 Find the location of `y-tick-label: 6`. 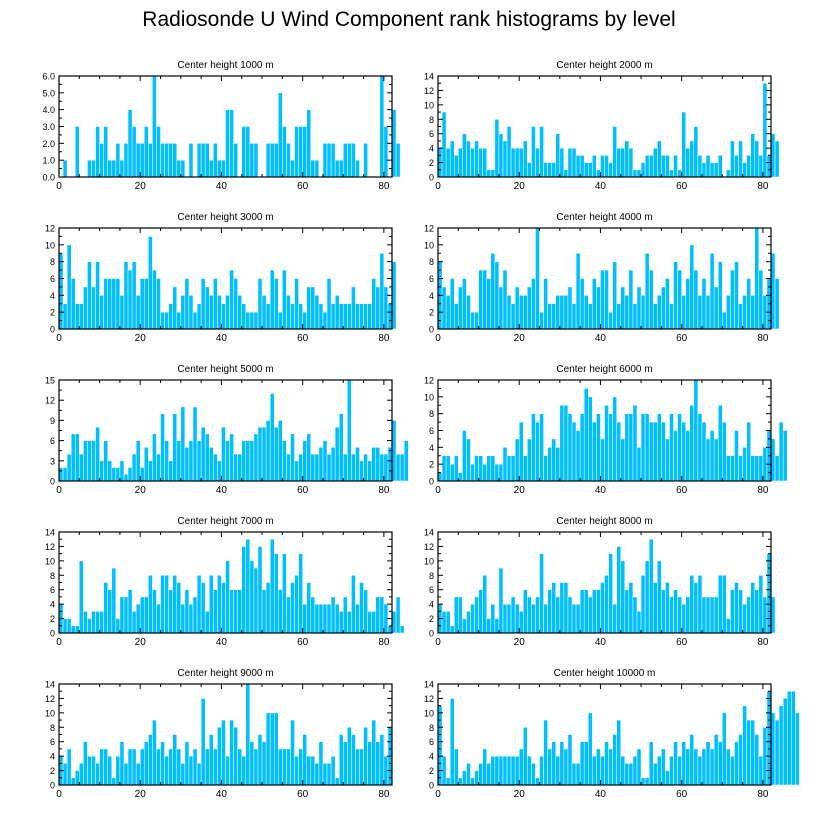

y-tick-label: 6 is located at coordinates (52, 279).